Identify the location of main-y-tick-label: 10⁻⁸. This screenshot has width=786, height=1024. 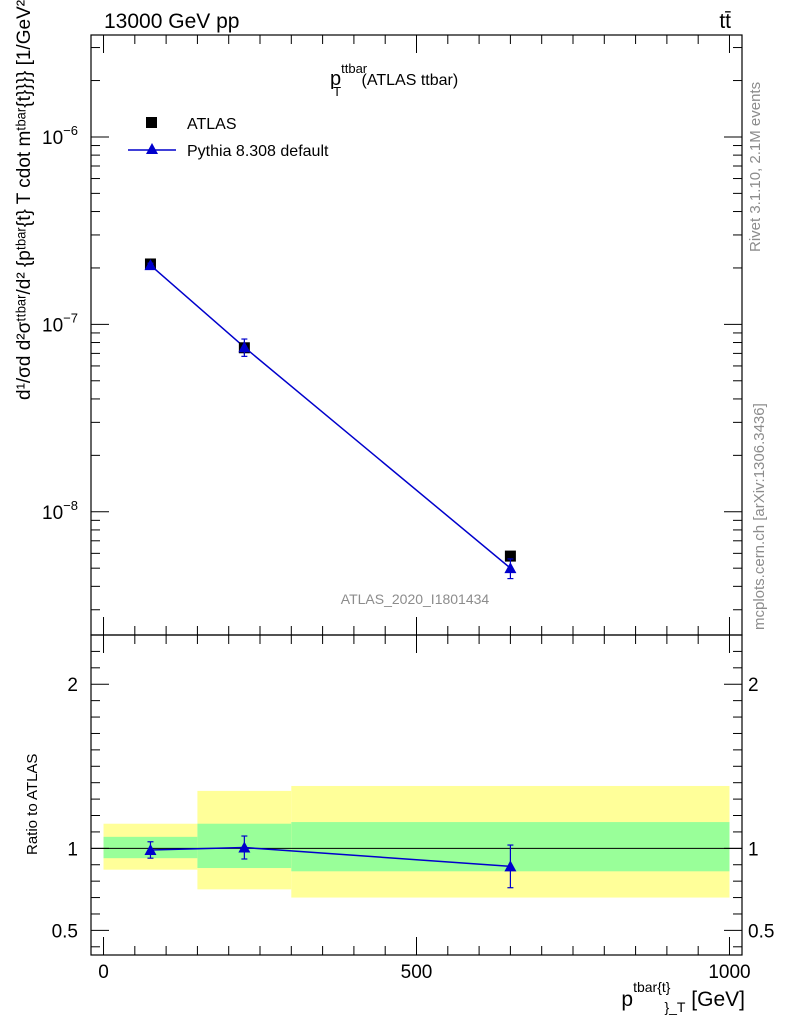
(60, 511).